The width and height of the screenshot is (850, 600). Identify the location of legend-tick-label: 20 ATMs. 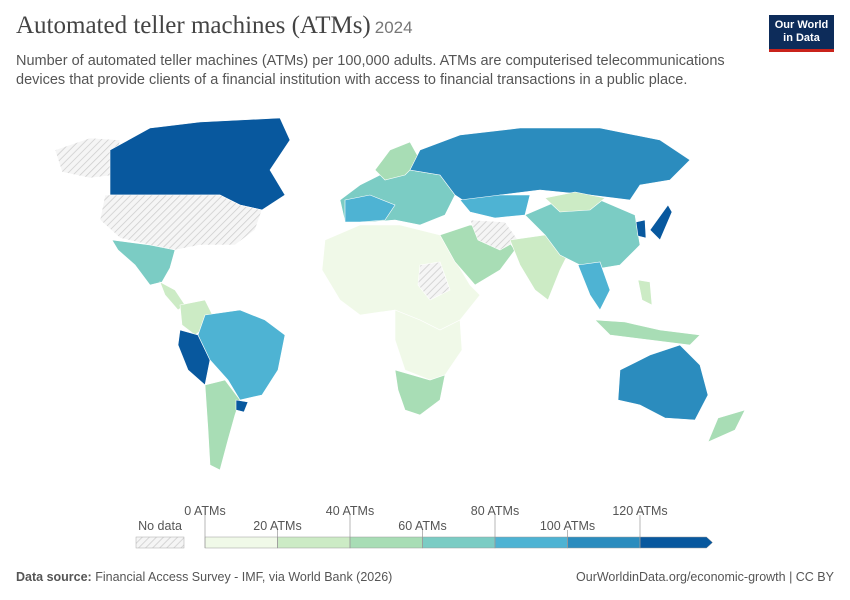
(277, 526).